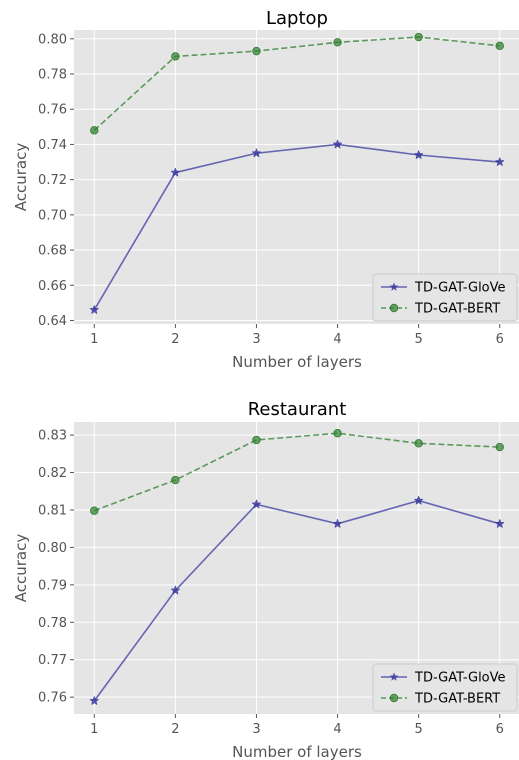 The height and width of the screenshot is (760, 519). What do you see at coordinates (94, 729) in the screenshot?
I see `restaurant-xtick-label: 1` at bounding box center [94, 729].